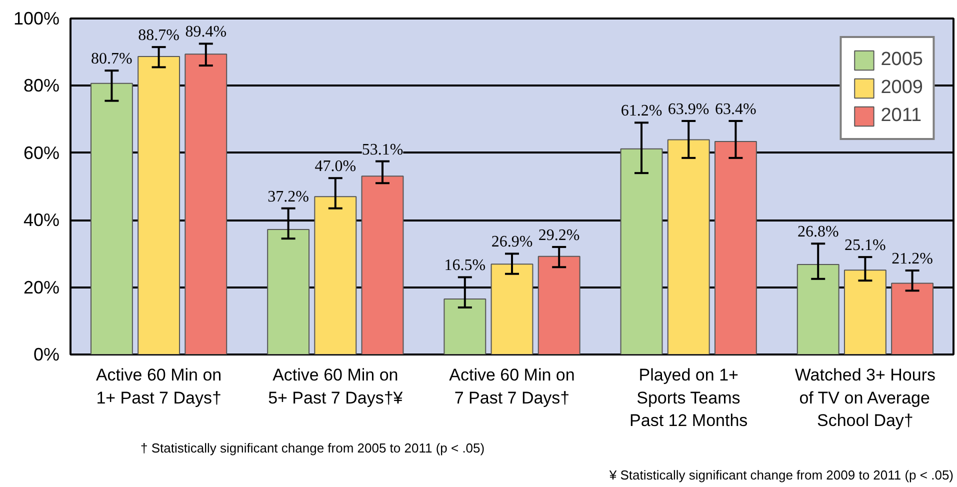 This screenshot has width=957, height=487. What do you see at coordinates (335, 167) in the screenshot?
I see `data-label: 47.0%` at bounding box center [335, 167].